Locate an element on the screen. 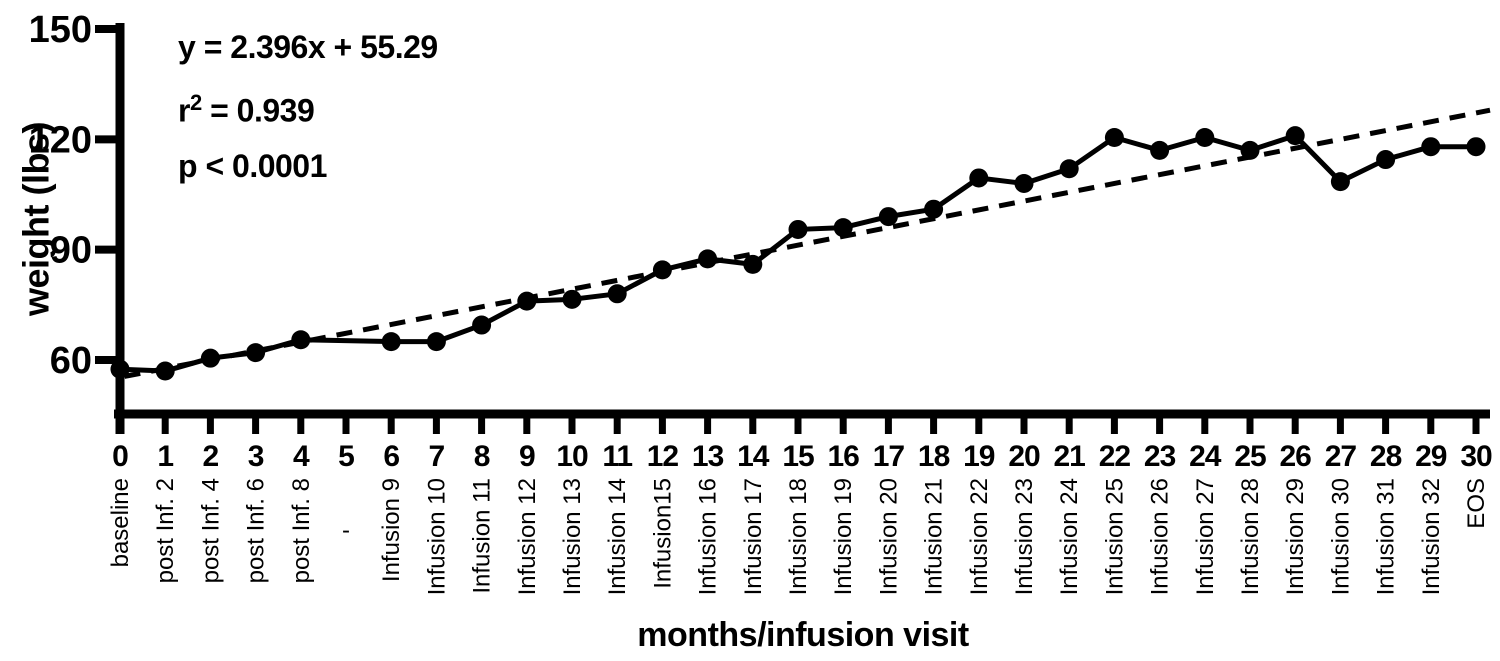 Image resolution: width=1500 pixels, height=661 pixels. x-visit-label: Infusion 20 is located at coordinates (888, 536).